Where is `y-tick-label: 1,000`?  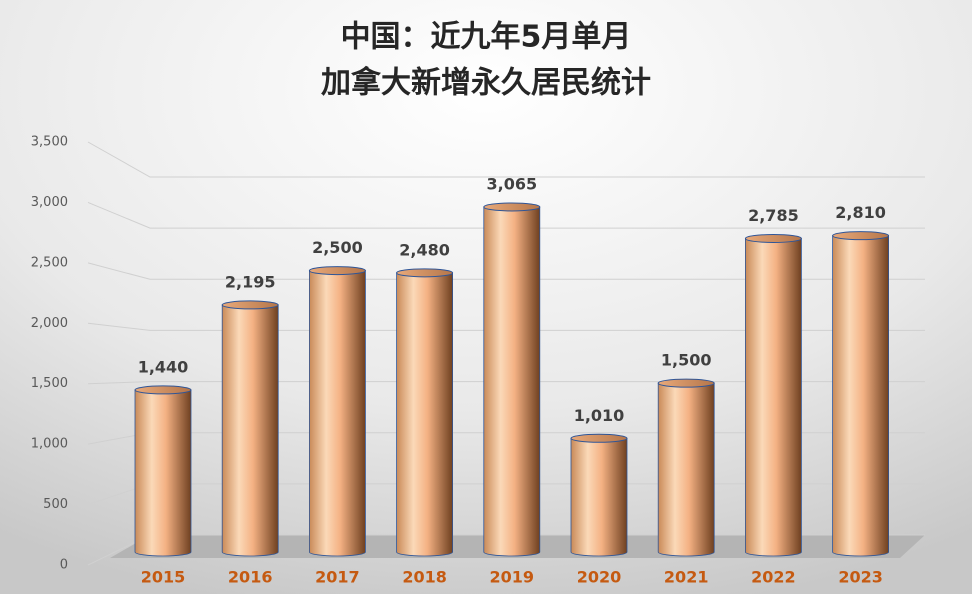 y-tick-label: 1,000 is located at coordinates (49, 444).